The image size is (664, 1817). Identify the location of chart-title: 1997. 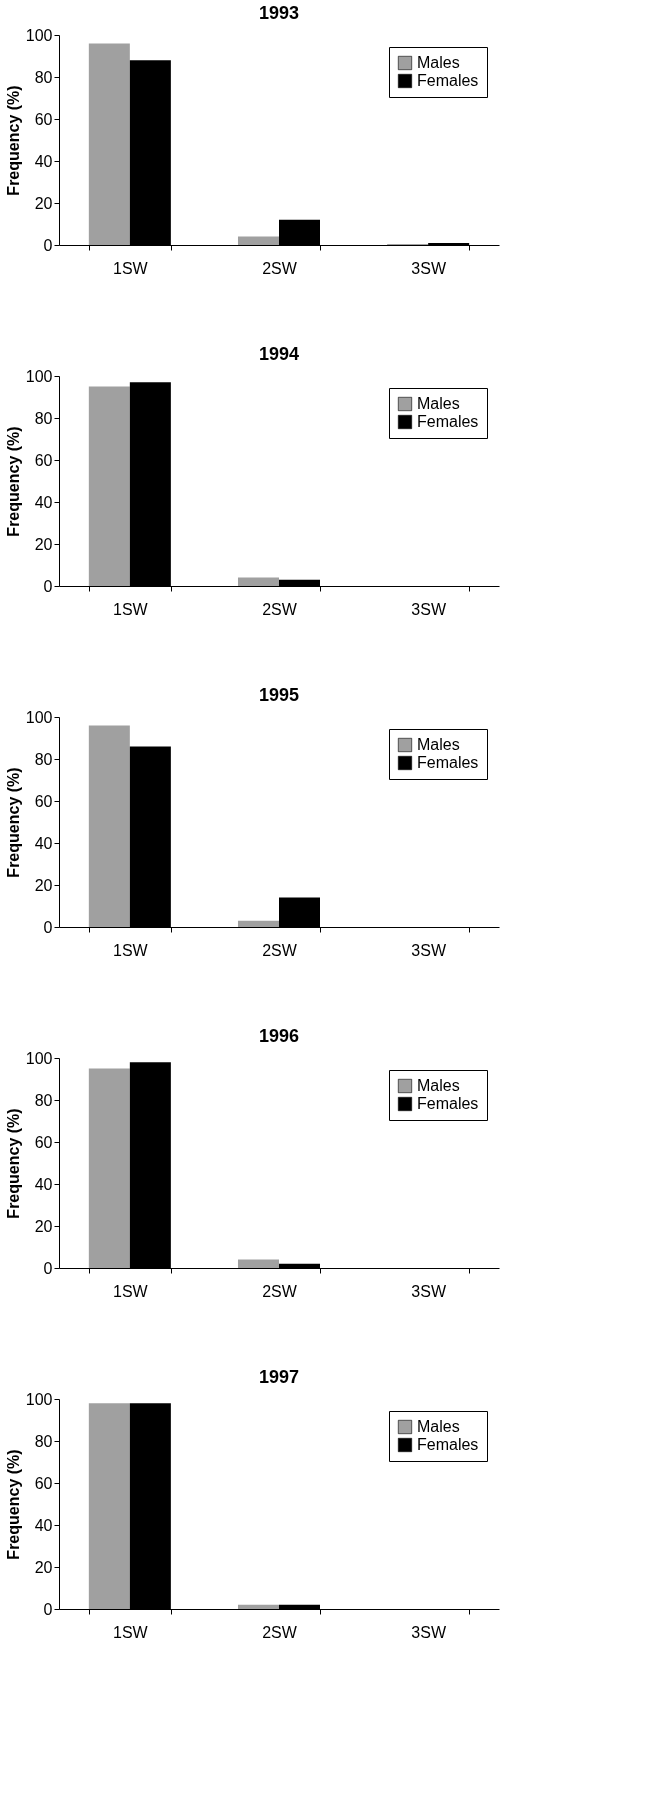
(279, 1377).